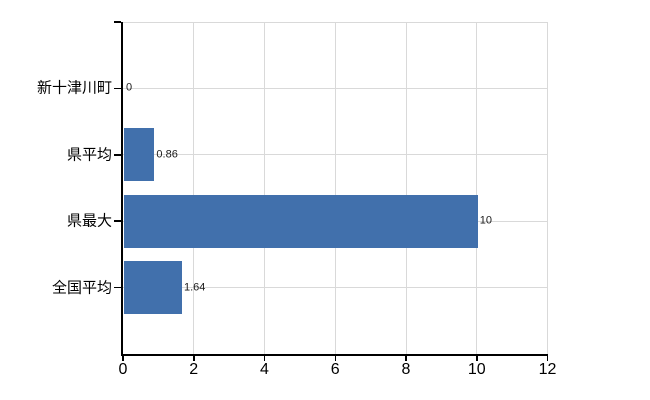 The height and width of the screenshot is (400, 650). I want to click on category-label: 県平均, so click(89, 155).